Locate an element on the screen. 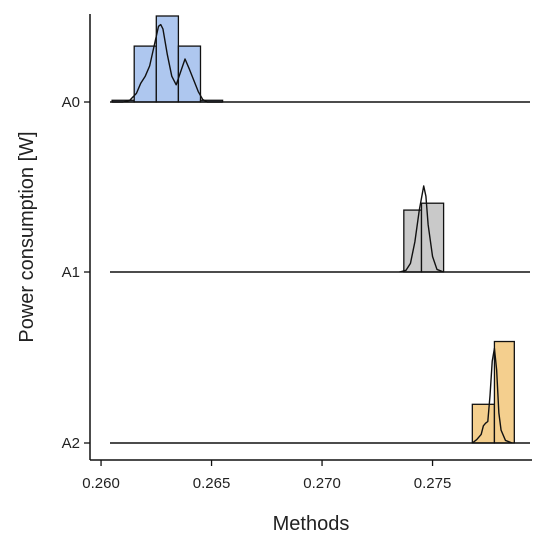 Image resolution: width=550 pixels, height=545 pixels. x-tick-label: 0.270 is located at coordinates (322, 483).